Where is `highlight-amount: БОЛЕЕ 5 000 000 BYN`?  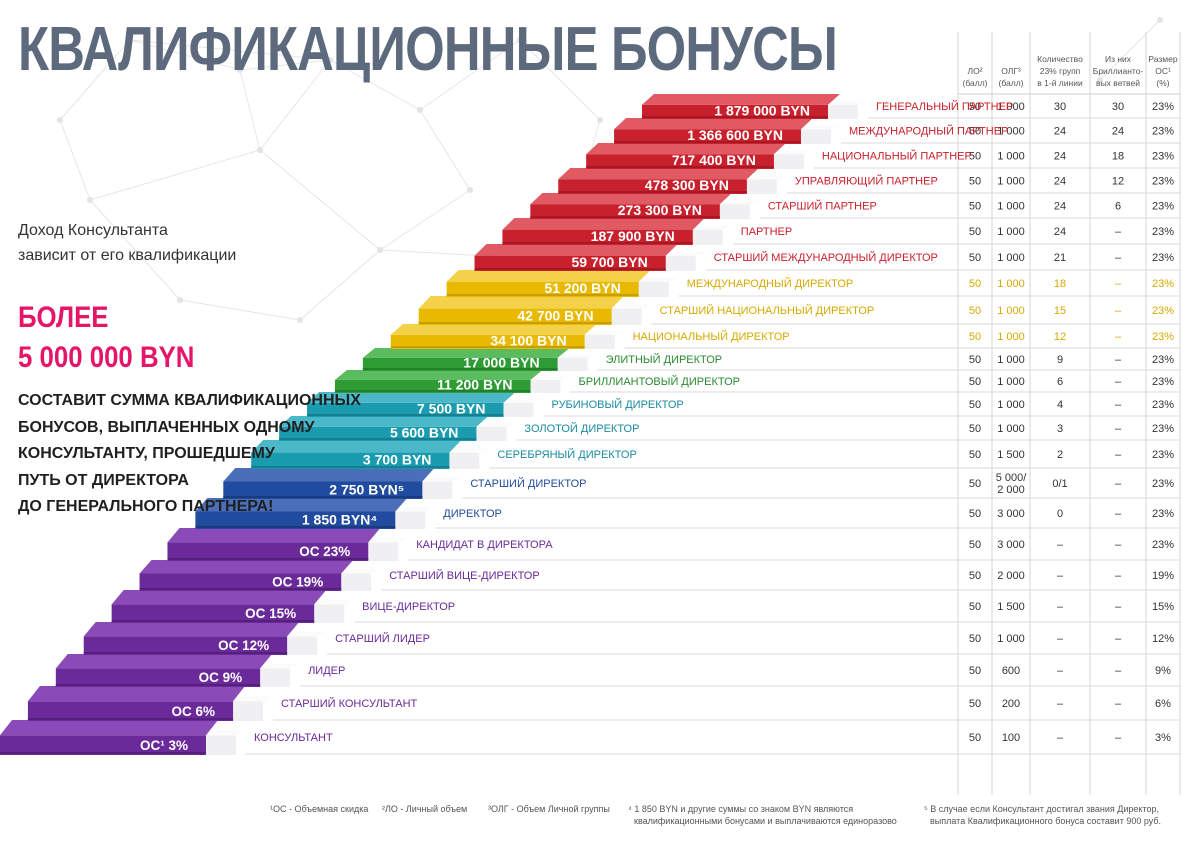 highlight-amount: БОЛЕЕ 5 000 000 BYN is located at coordinates (106, 338).